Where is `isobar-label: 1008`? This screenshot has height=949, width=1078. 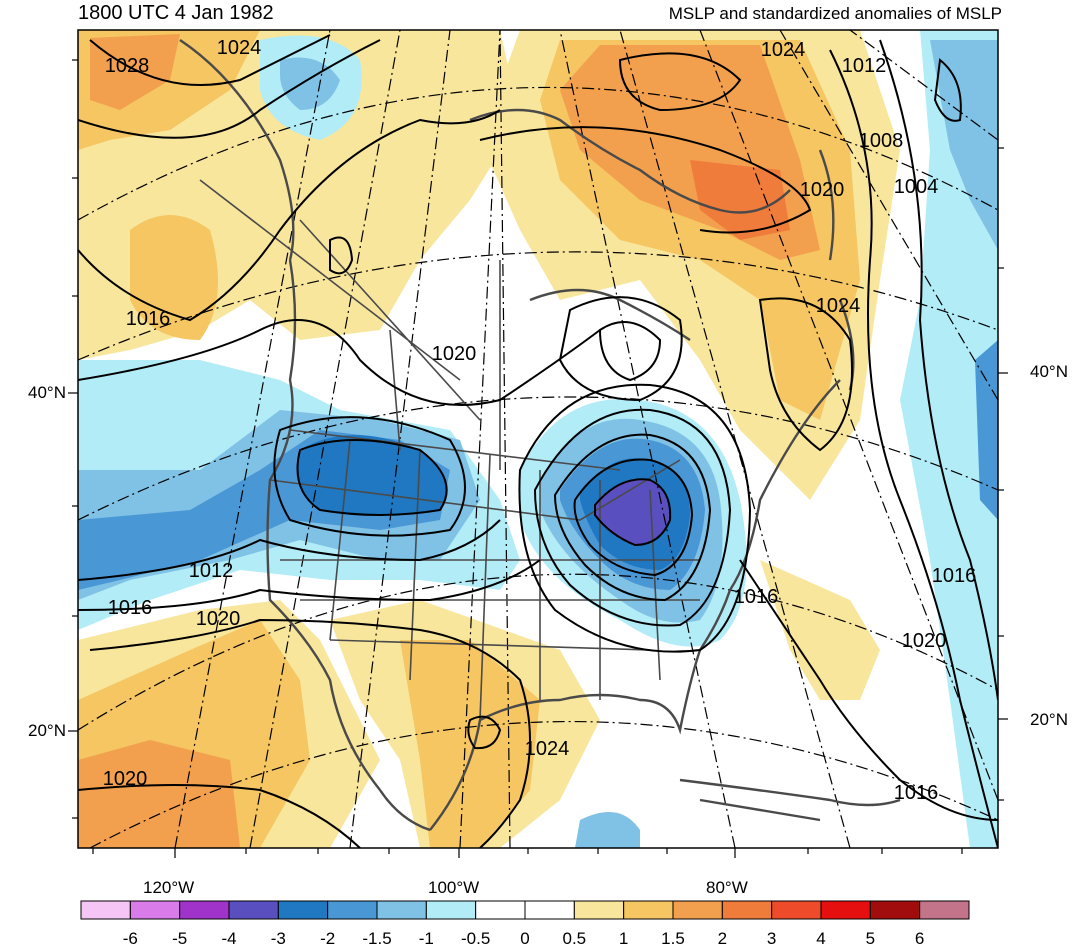
isobar-label: 1008 is located at coordinates (881, 141).